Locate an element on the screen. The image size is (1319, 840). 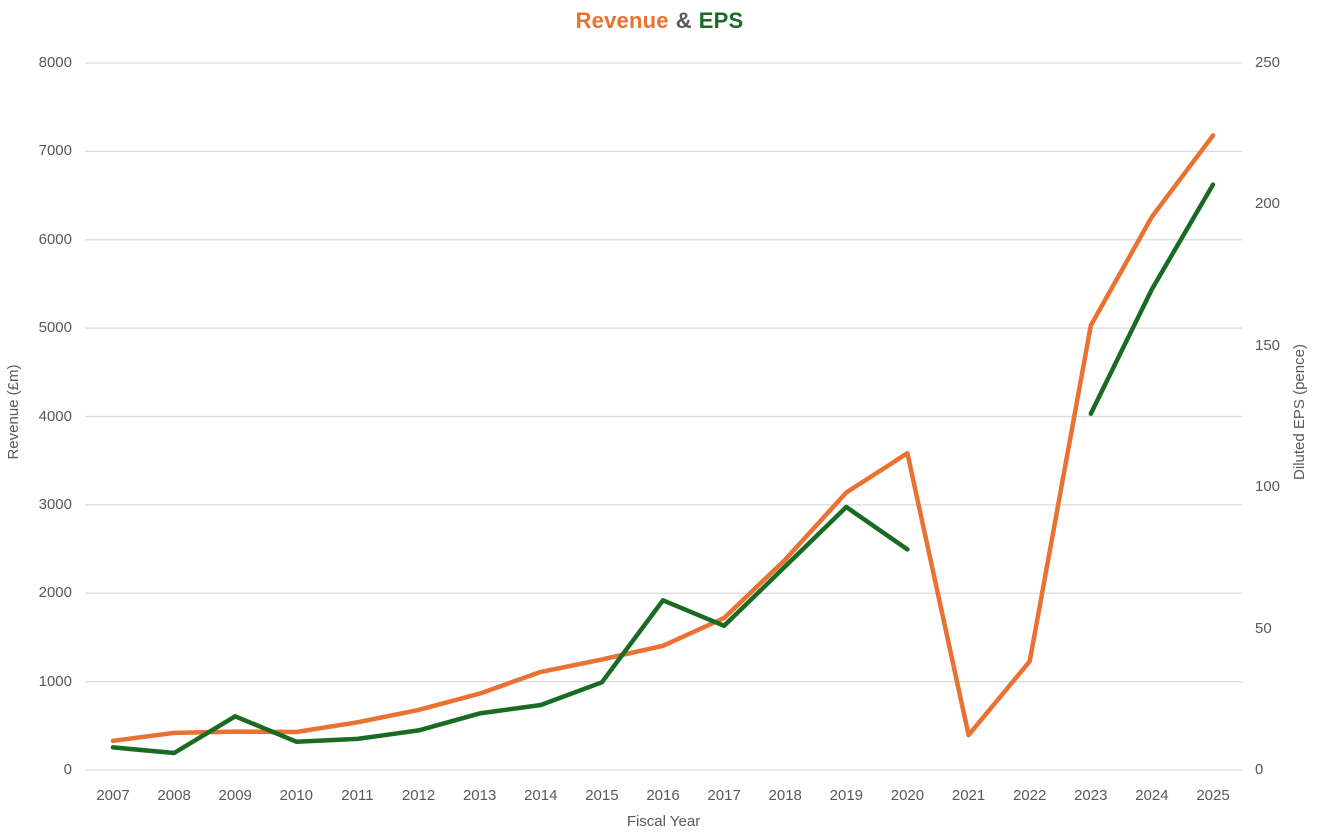
x-axis-tick-label: 2018 is located at coordinates (785, 795).